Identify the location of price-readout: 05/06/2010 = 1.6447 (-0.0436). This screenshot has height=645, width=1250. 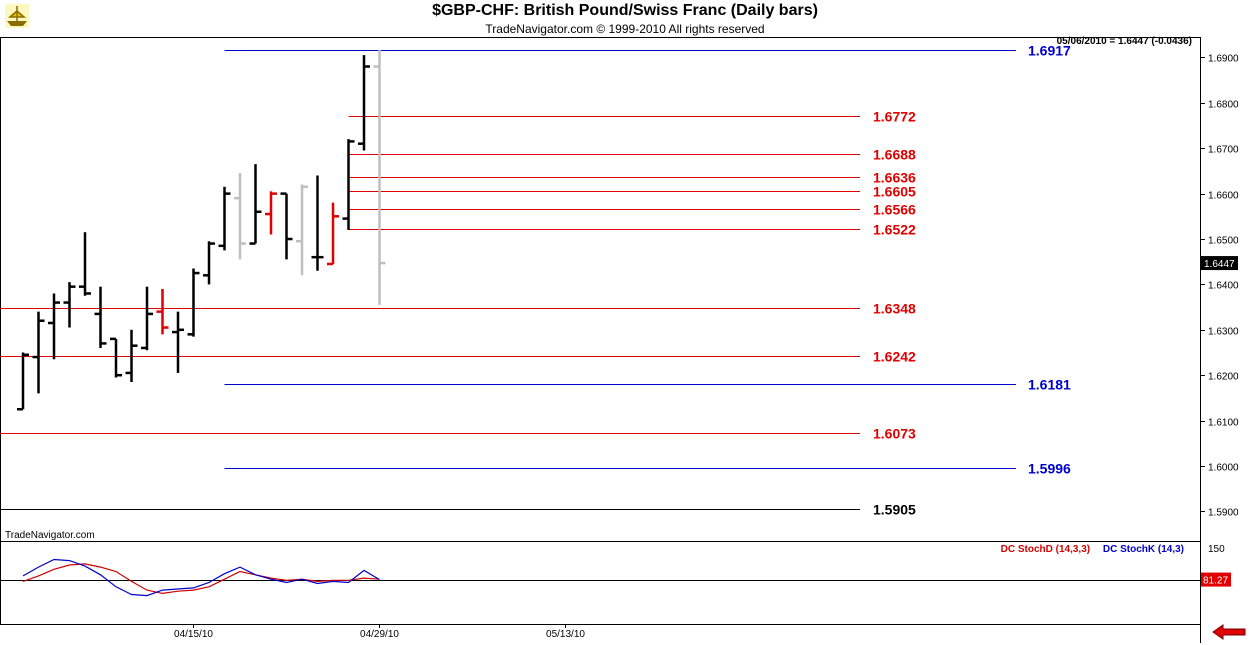
(1124, 41).